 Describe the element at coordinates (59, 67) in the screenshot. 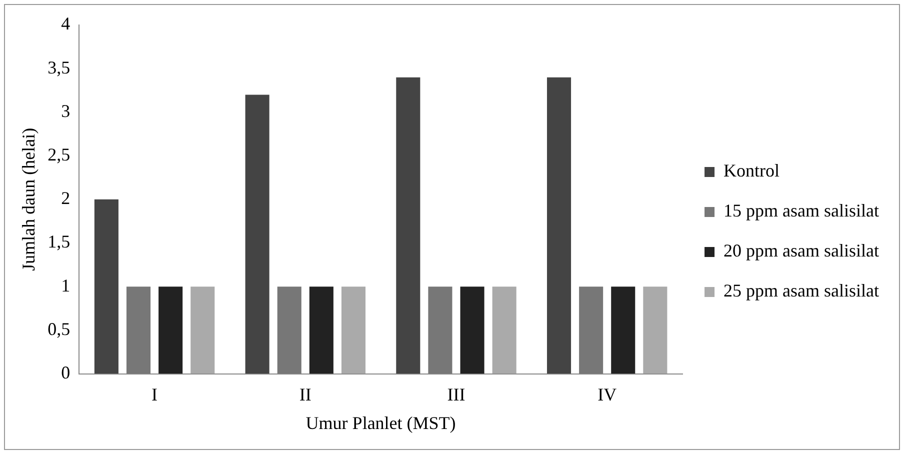

I see `y-tick-label: 3,5` at that location.